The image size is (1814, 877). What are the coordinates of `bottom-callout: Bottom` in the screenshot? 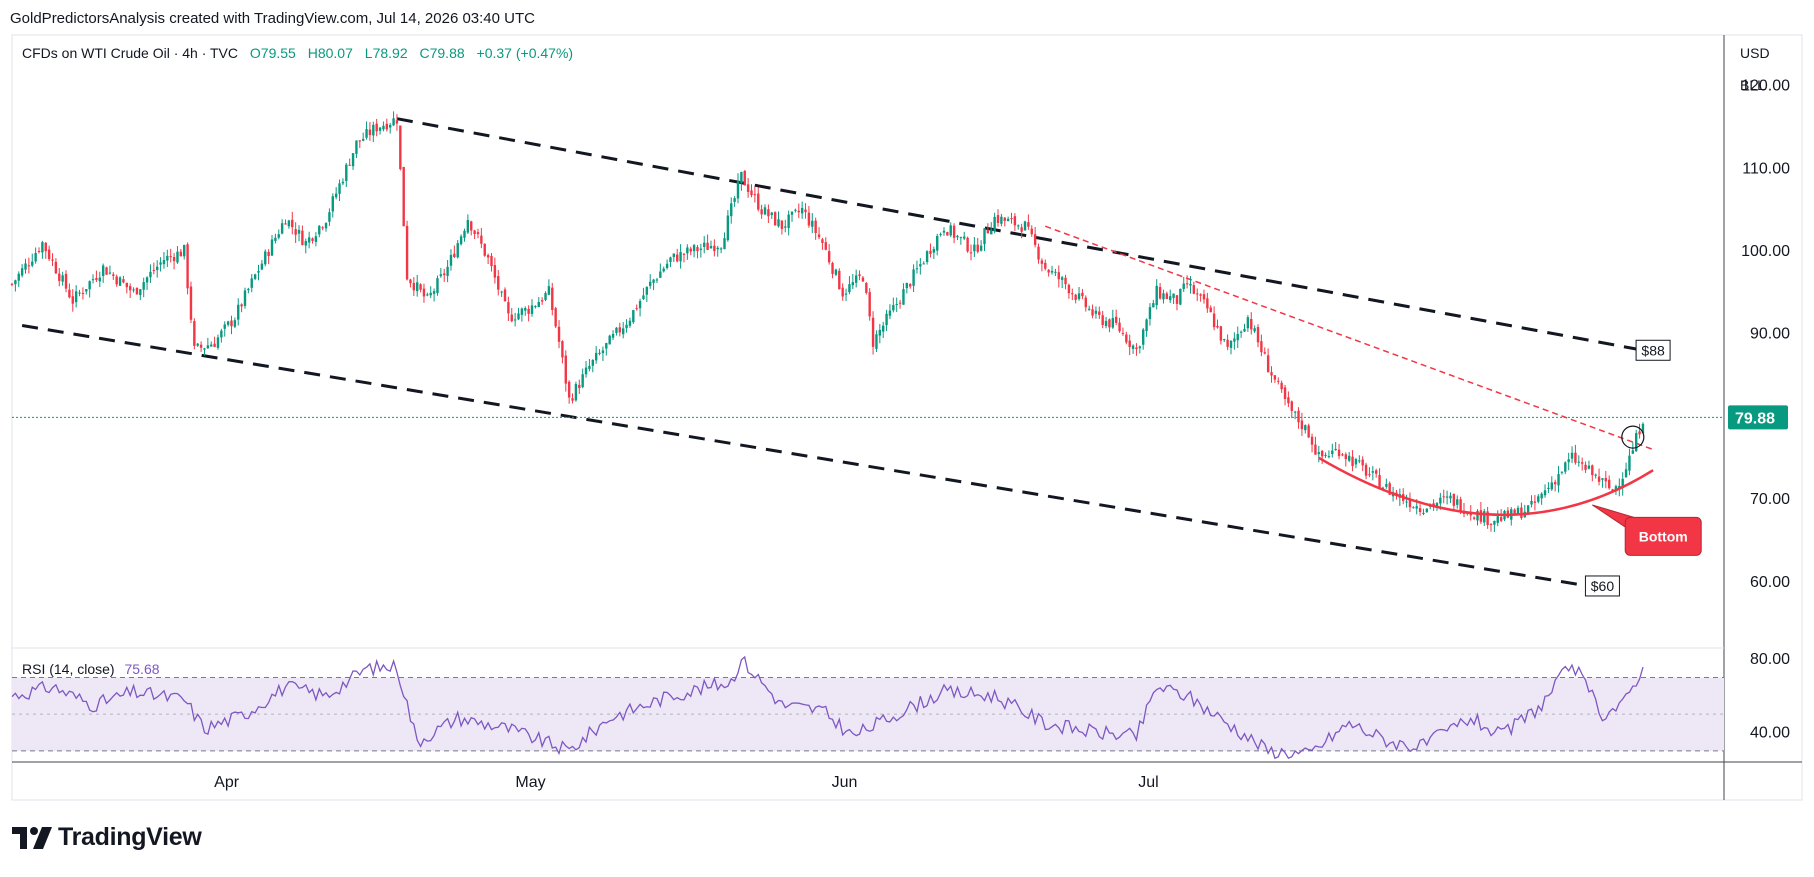 It's located at (1647, 530).